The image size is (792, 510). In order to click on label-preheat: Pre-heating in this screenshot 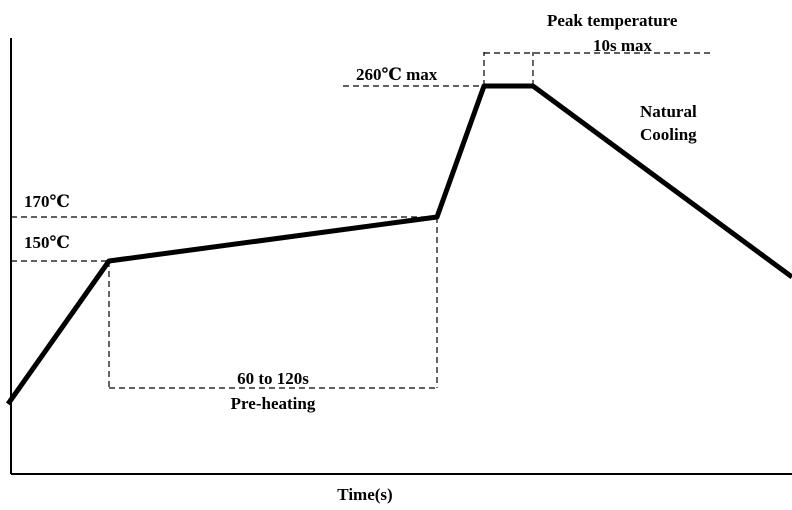, I will do `click(273, 403)`.